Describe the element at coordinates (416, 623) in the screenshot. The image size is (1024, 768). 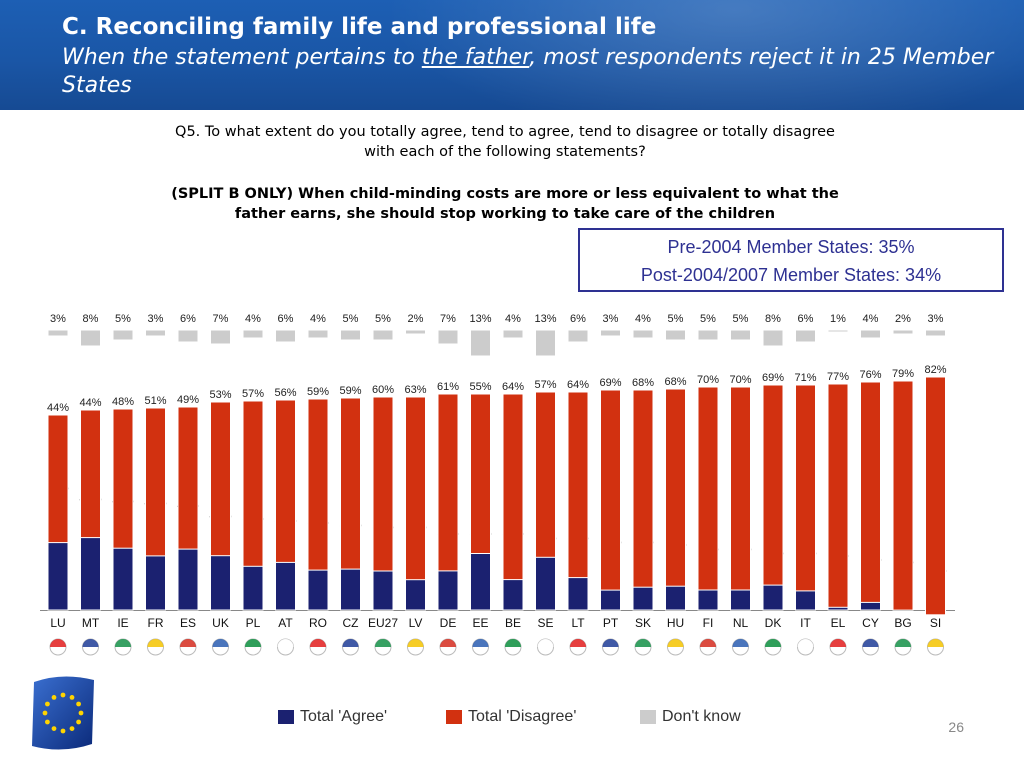
I see `category-label-lv: LV` at that location.